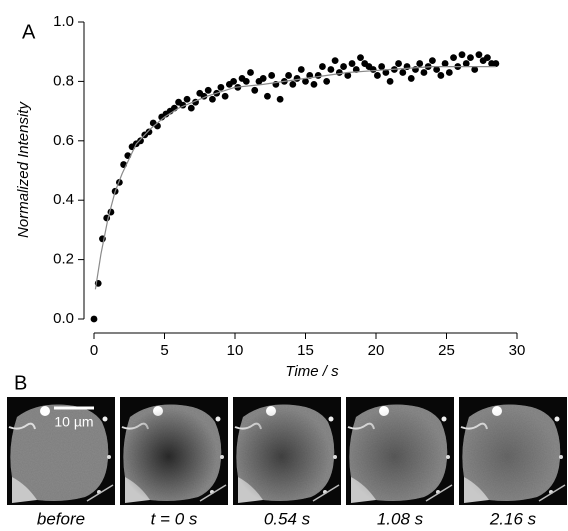  Describe the element at coordinates (63, 80) in the screenshot. I see `y-tick-label: 0.8` at that location.